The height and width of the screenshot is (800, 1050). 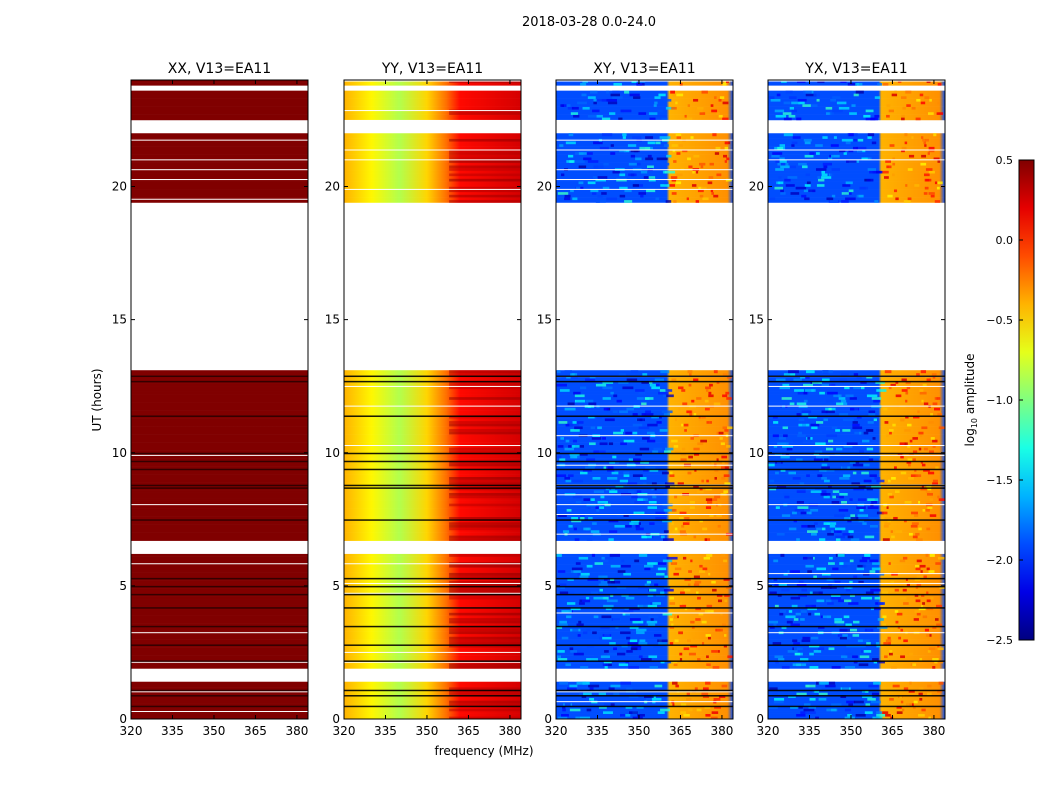 I want to click on x-axis-label: frequency (MHz), so click(x=483, y=751).